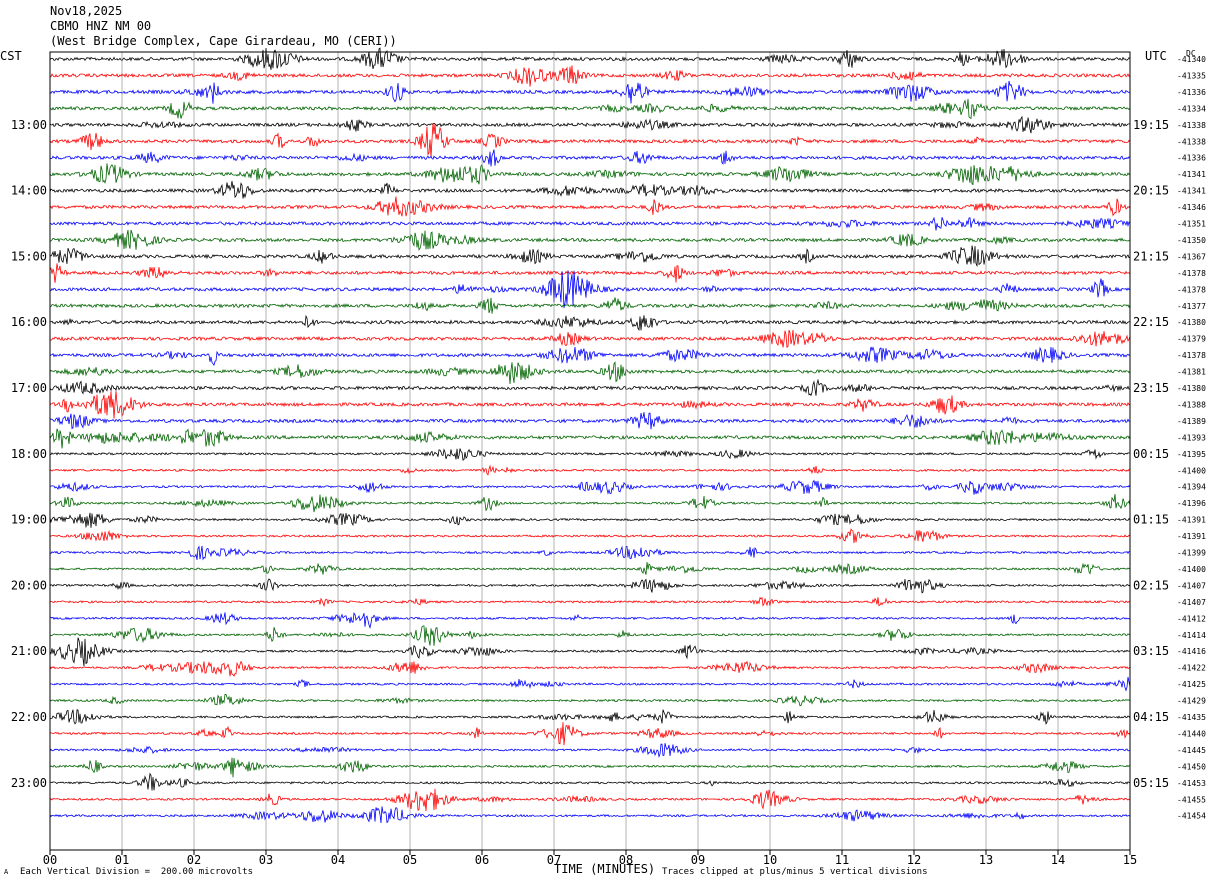  Describe the element at coordinates (1191, 108) in the screenshot. I see `dc-offset-label: -41334` at that location.